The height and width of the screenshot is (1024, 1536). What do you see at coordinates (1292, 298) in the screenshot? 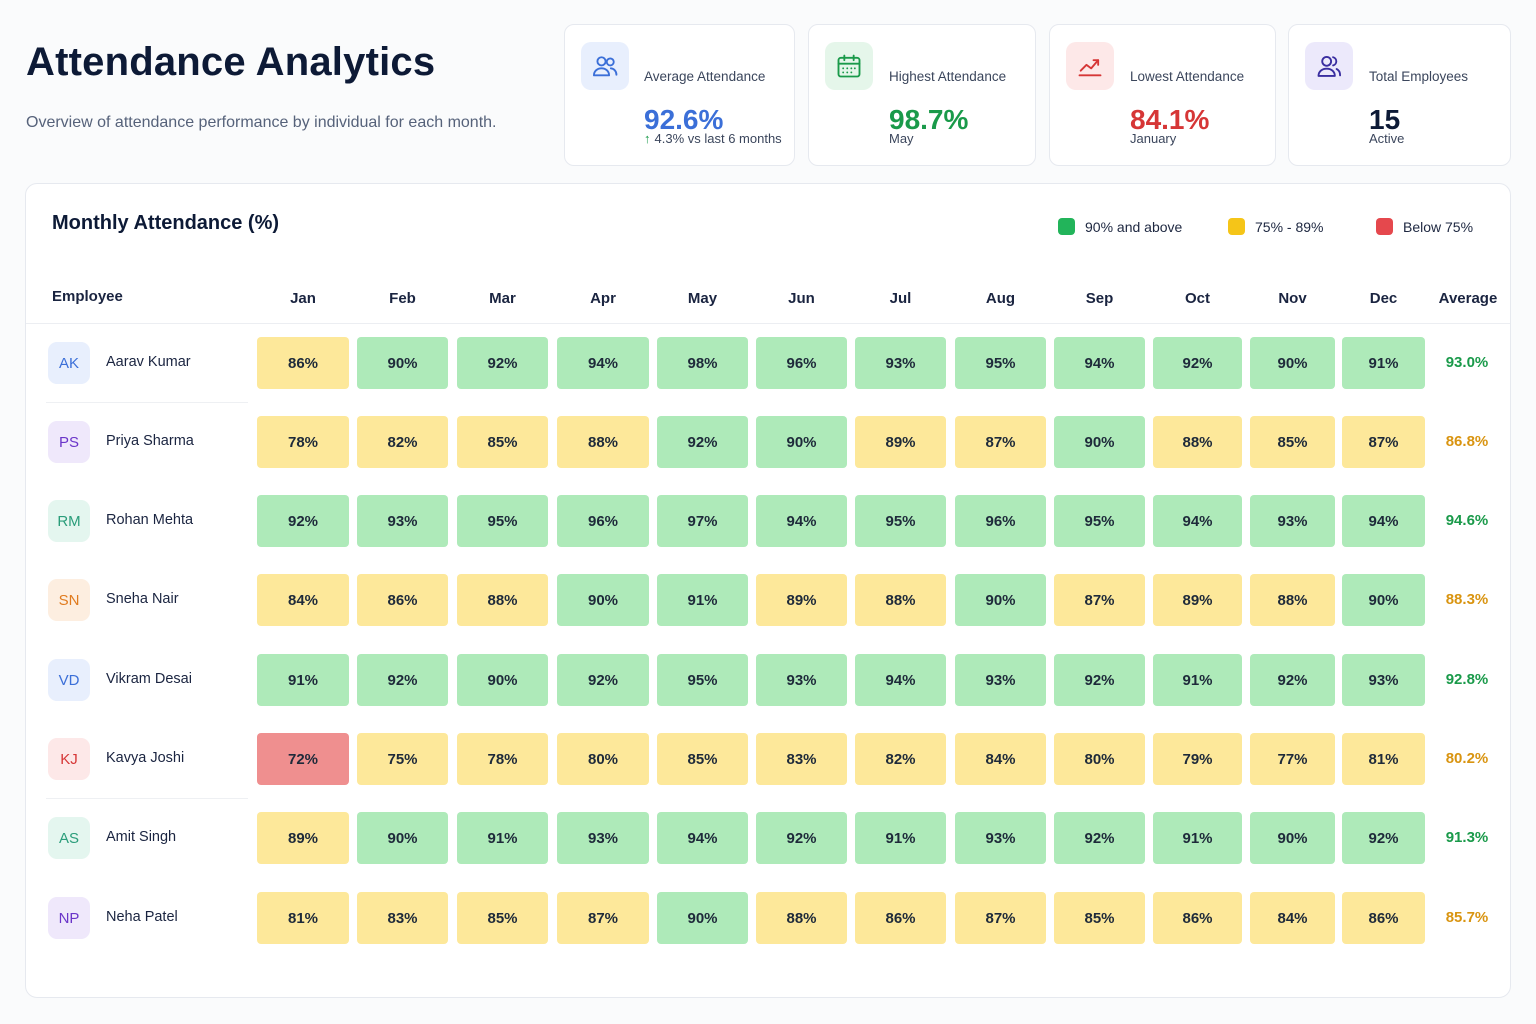
I see `column-header-month: Nov` at bounding box center [1292, 298].